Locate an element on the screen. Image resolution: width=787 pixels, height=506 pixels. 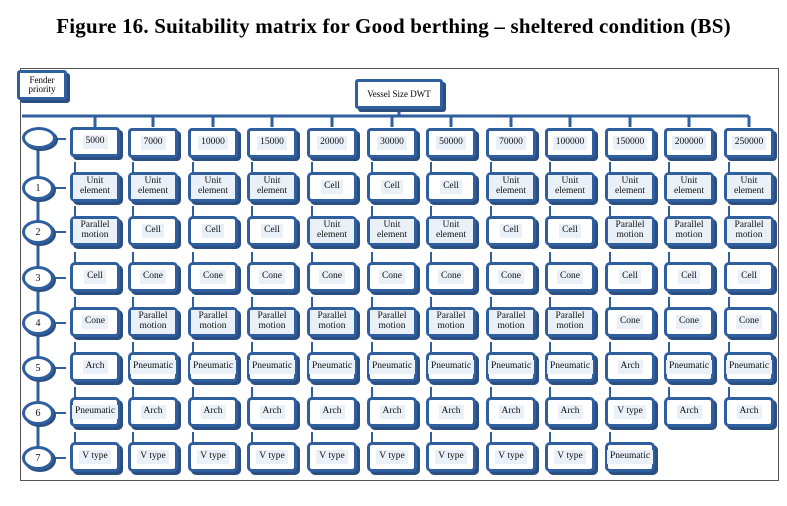
priority-node: 6 is located at coordinates (38, 413).